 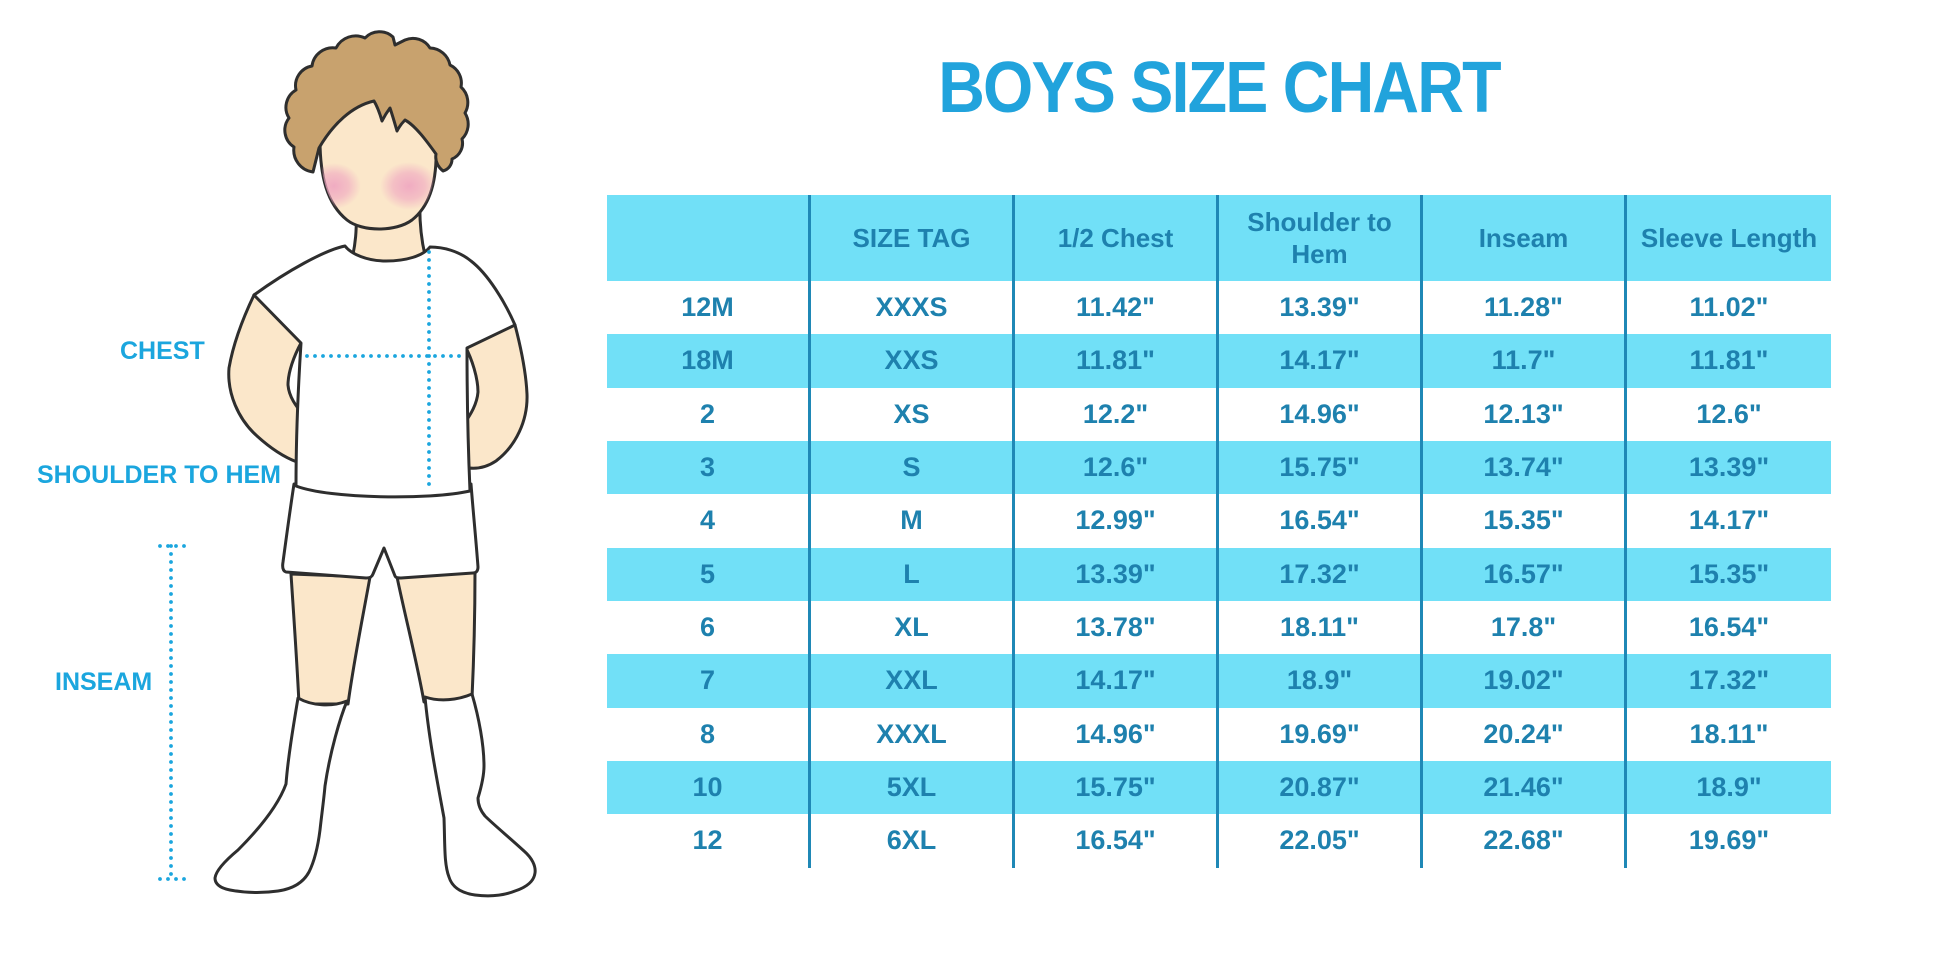 I want to click on t-shirt, so click(x=384, y=371).